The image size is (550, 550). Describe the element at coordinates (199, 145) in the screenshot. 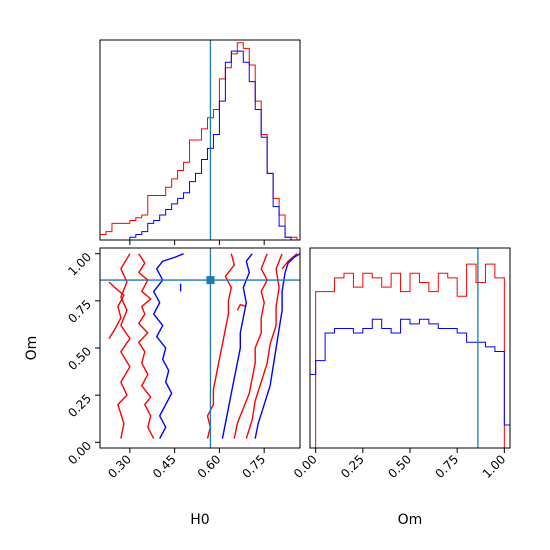

I see `h0-hist-blue-series` at that location.